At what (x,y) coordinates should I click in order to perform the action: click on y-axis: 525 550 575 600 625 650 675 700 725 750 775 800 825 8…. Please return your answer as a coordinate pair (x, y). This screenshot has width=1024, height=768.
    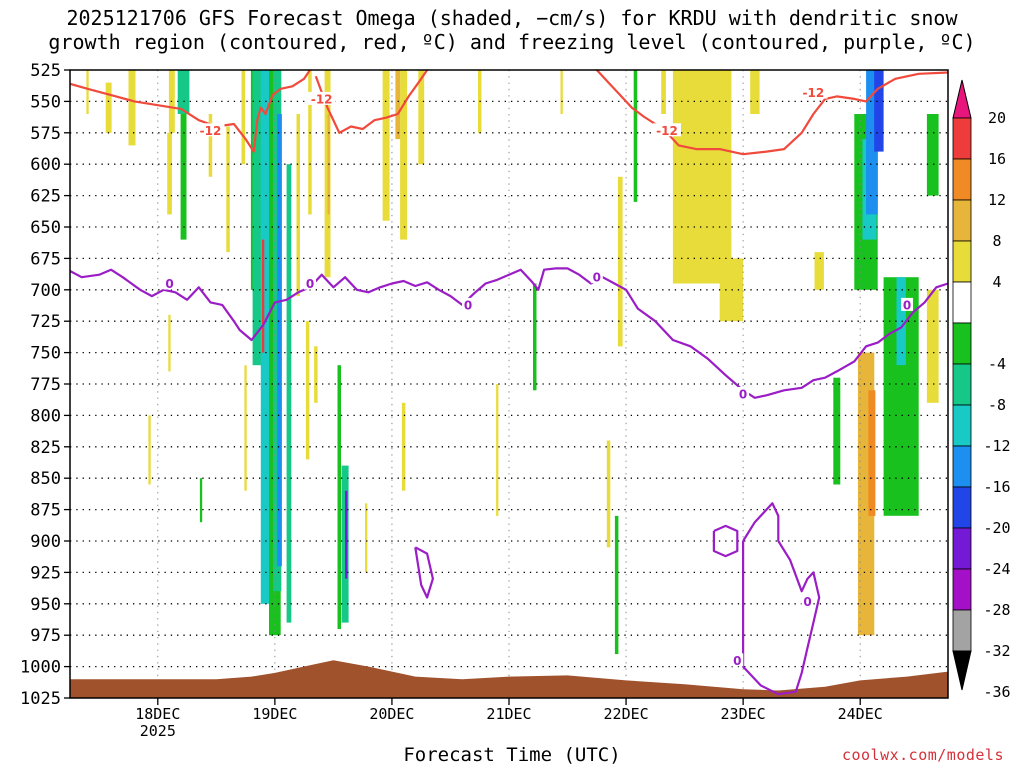
    Looking at the image, I should click on (45, 385).